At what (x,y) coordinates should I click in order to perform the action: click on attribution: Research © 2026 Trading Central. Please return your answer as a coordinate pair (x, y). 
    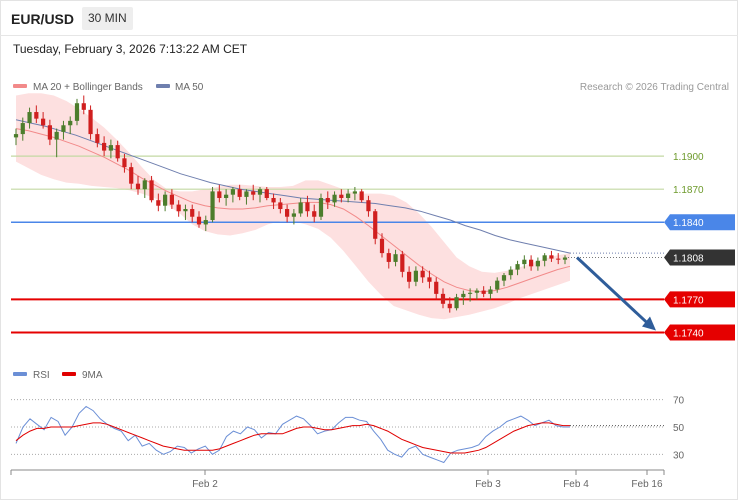
    Looking at the image, I should click on (654, 87).